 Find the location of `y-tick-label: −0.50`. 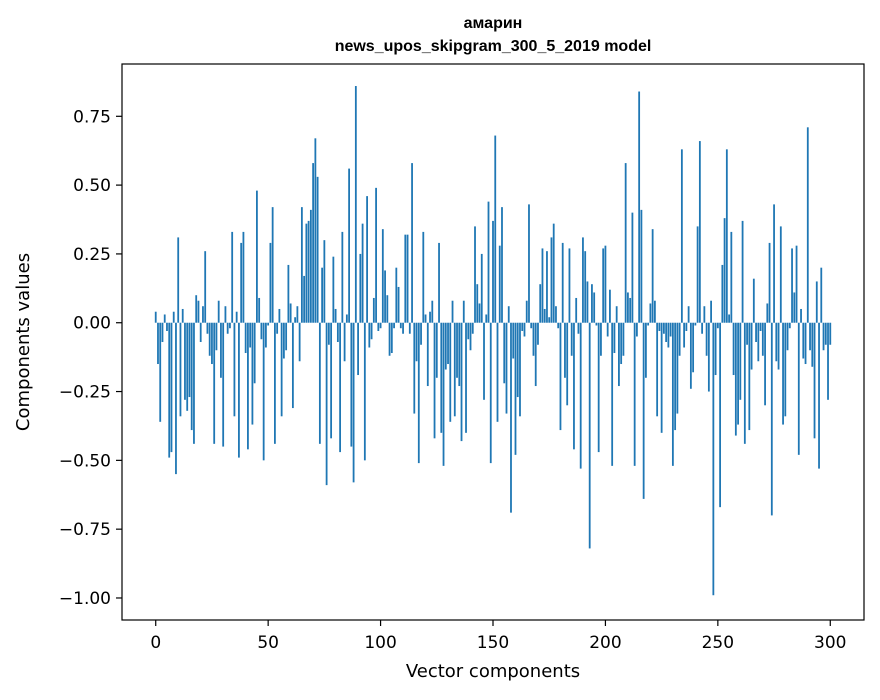

y-tick-label: −0.50 is located at coordinates (85, 461).